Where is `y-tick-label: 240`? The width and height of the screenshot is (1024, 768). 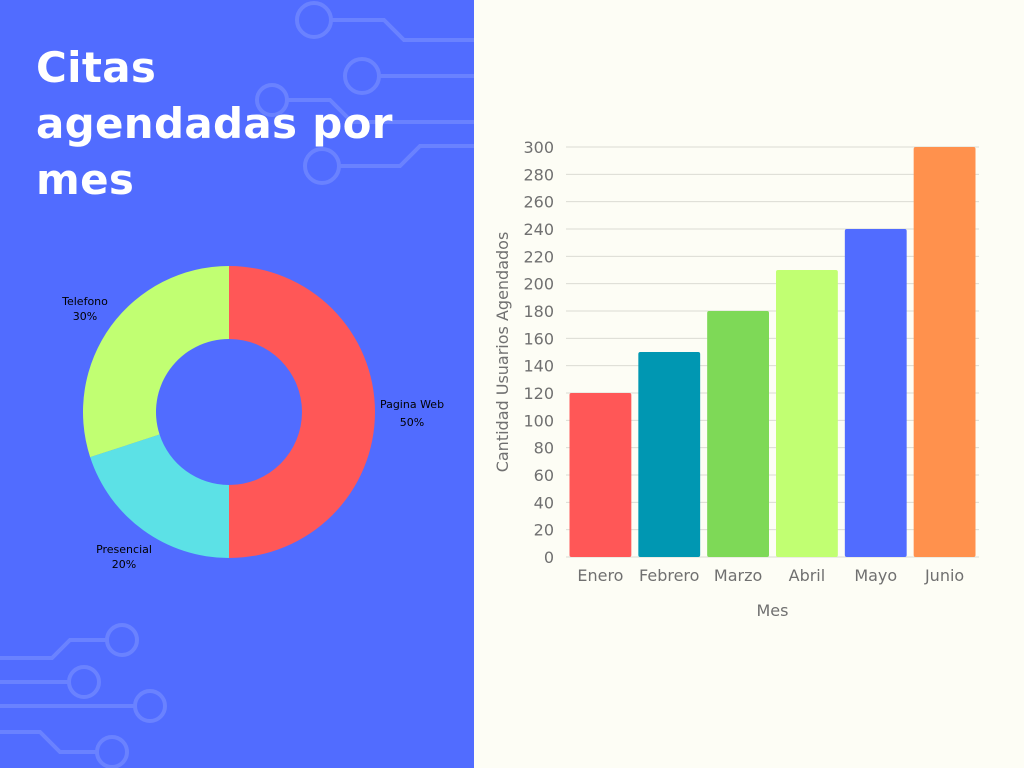
y-tick-label: 240 is located at coordinates (538, 229).